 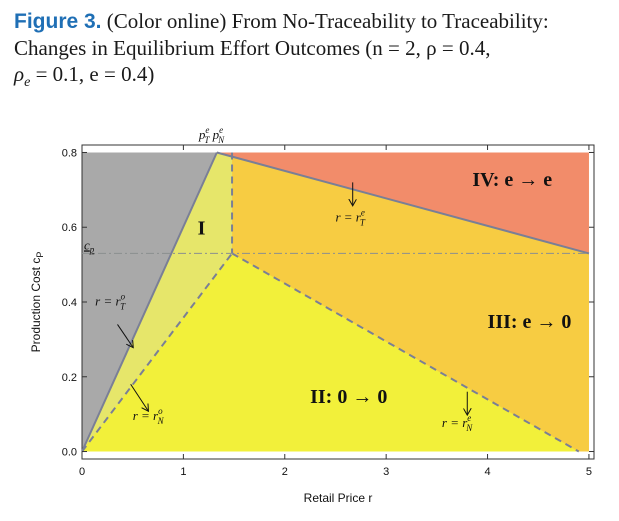 What do you see at coordinates (124, 335) in the screenshot?
I see `arrow-r-r-T-o` at bounding box center [124, 335].